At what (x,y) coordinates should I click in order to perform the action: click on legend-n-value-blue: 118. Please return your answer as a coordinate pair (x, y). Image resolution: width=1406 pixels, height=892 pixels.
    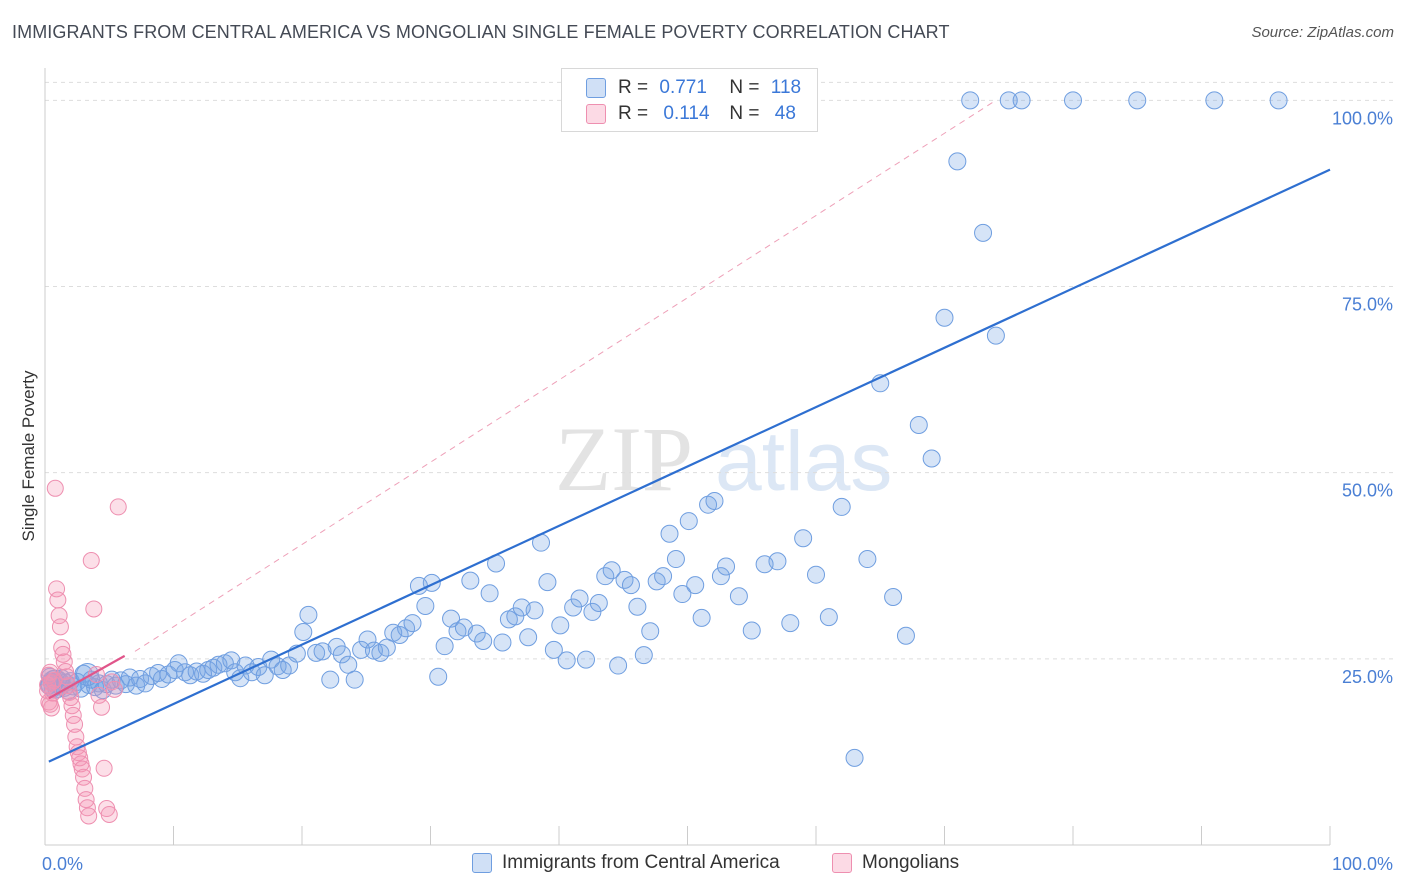
    Looking at the image, I should click on (786, 87).